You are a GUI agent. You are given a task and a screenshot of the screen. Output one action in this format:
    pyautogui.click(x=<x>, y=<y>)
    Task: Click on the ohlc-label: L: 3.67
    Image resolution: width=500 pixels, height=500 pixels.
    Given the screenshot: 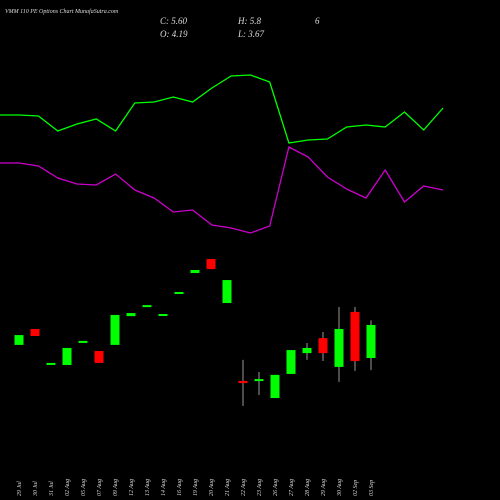 What is the action you would take?
    pyautogui.click(x=251, y=34)
    